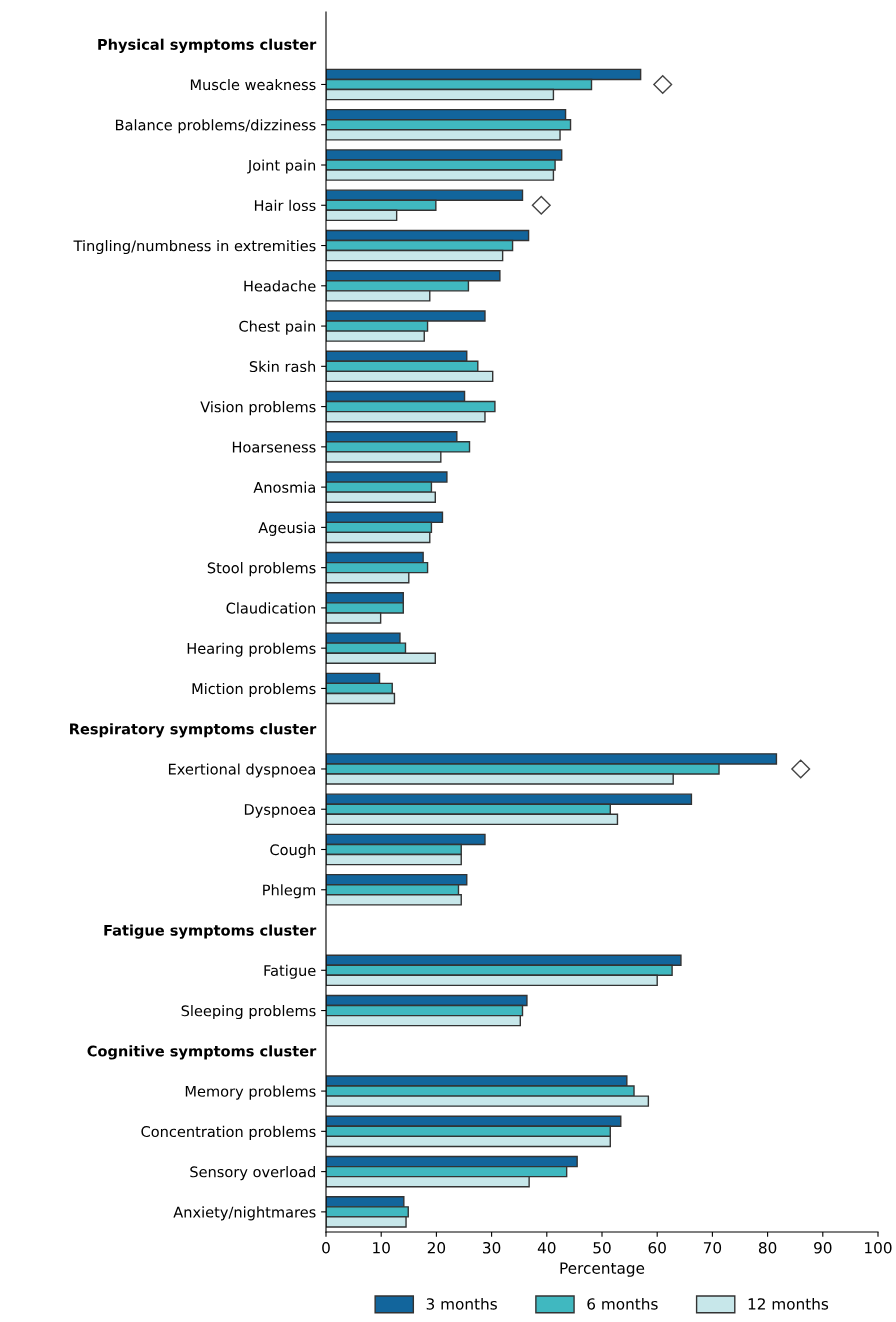  What do you see at coordinates (241, 770) in the screenshot?
I see `y-tick-label: Exertional dyspnoea` at bounding box center [241, 770].